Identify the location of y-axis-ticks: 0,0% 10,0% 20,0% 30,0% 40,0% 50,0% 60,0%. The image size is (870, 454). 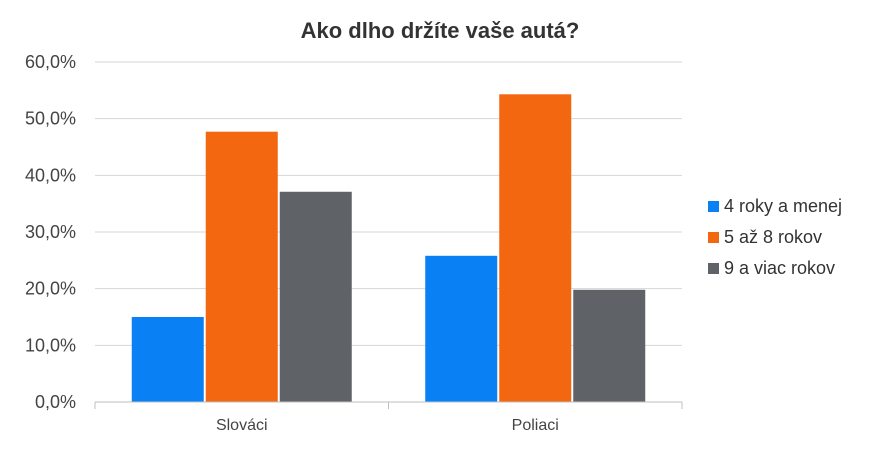
(50, 232).